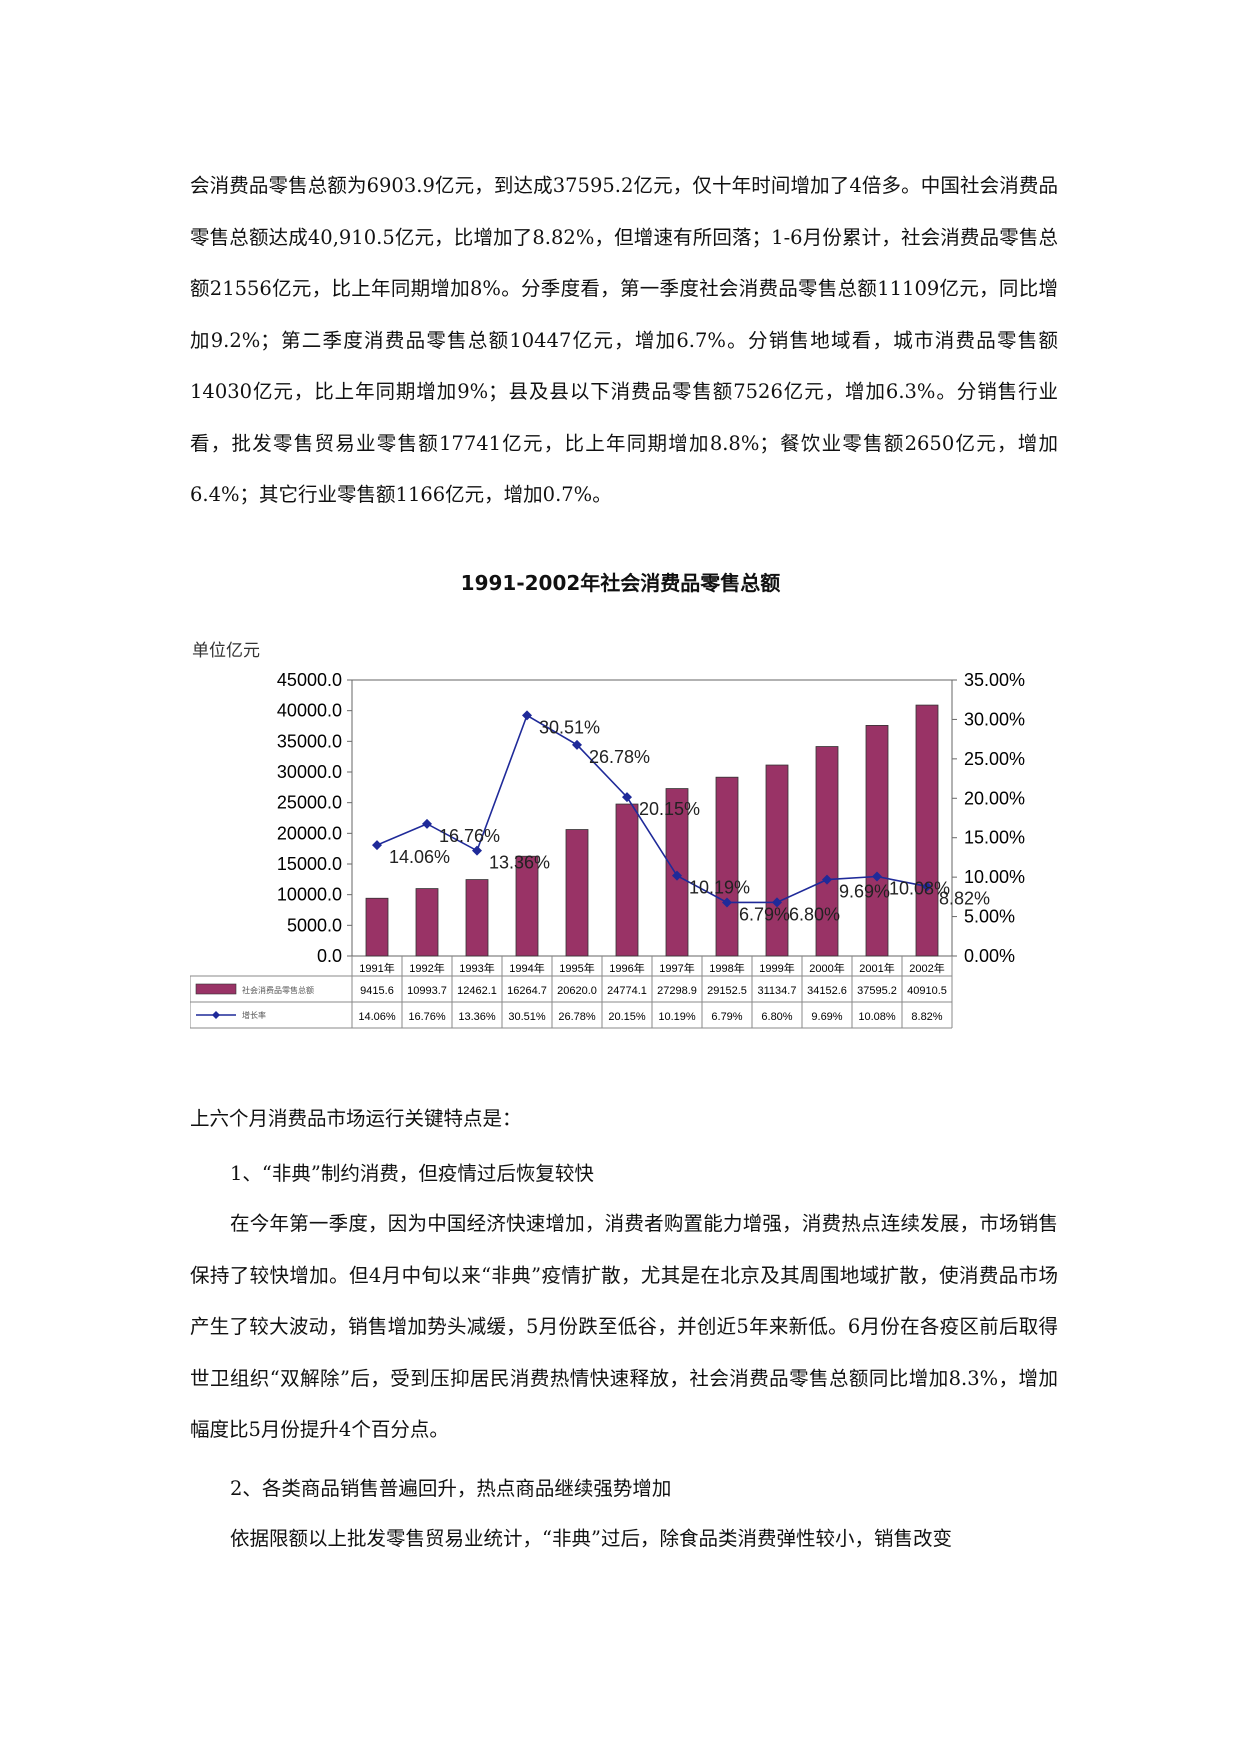  I want to click on left-axis-tick-label: 15000.0, so click(309, 864).